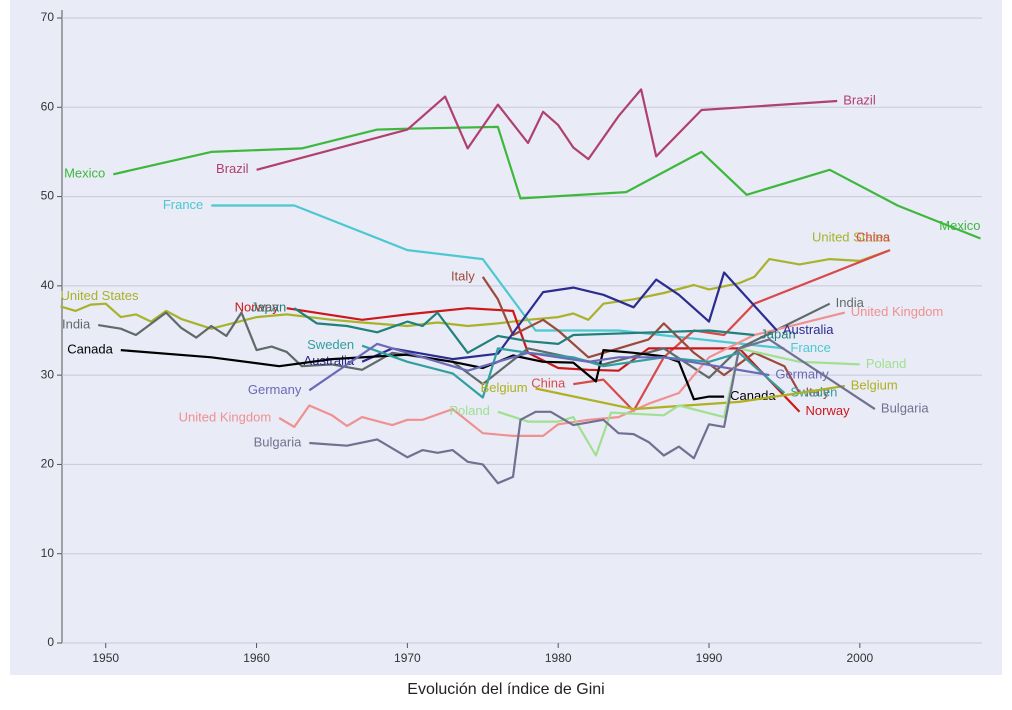 Image resolution: width=1012 pixels, height=710 pixels. What do you see at coordinates (48, 106) in the screenshot?
I see `y-tick-label: 60` at bounding box center [48, 106].